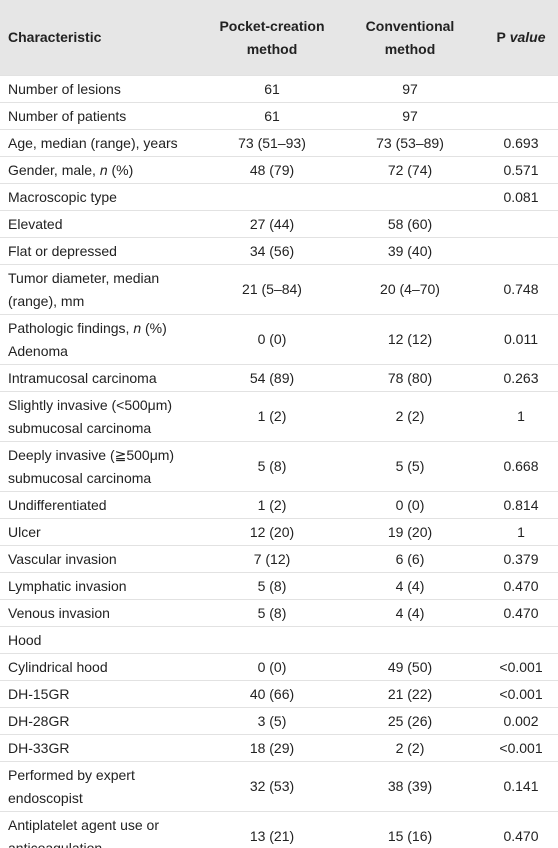 This screenshot has width=558, height=848. Describe the element at coordinates (521, 170) in the screenshot. I see `cell: 0.571` at that location.